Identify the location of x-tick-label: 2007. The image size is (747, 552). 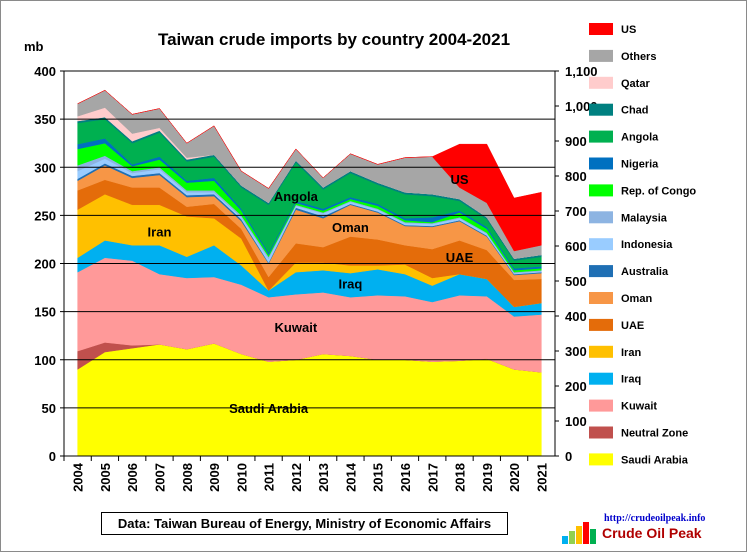
(159, 477).